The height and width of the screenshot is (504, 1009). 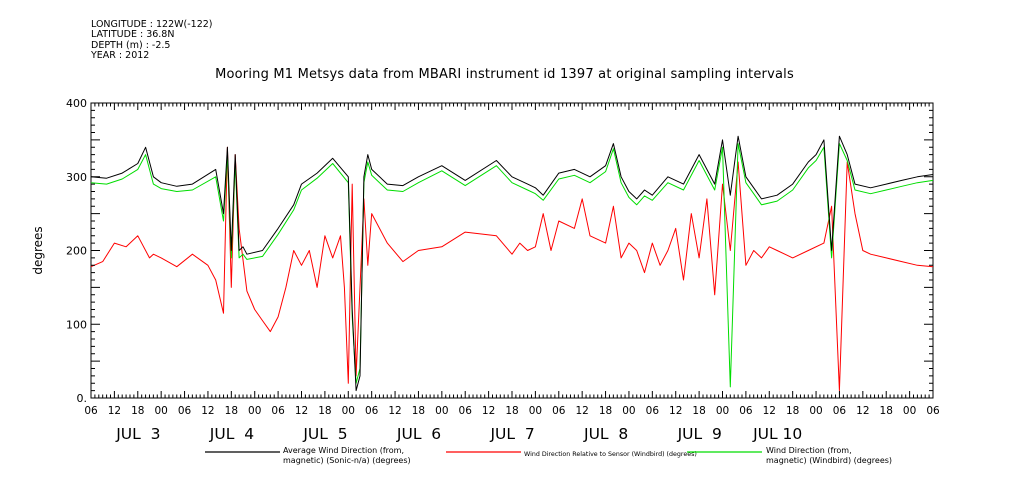 I want to click on y-tick-label: 400, so click(x=76, y=103).